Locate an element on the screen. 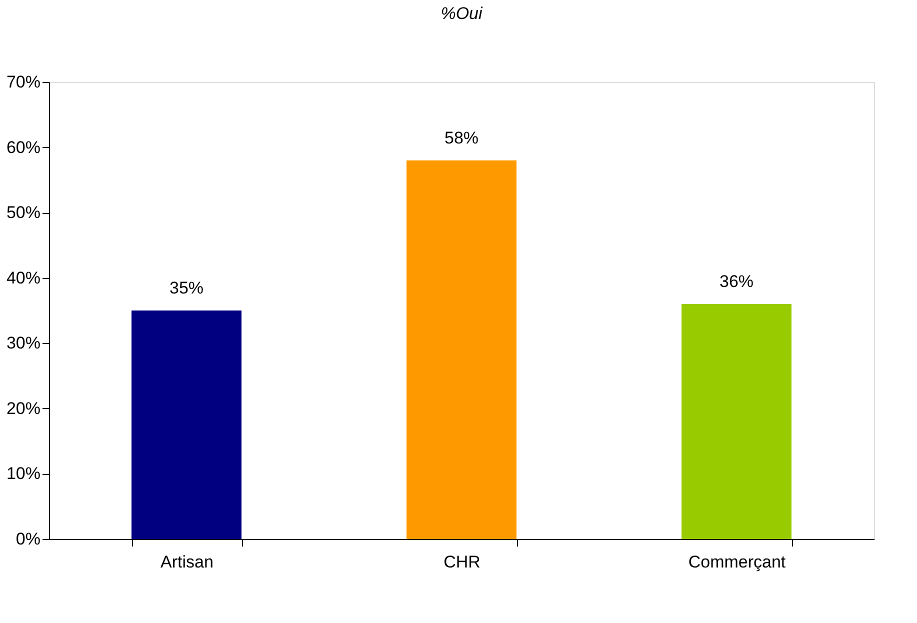 This screenshot has width=917, height=623. y-tick-label: 60% is located at coordinates (23, 147).